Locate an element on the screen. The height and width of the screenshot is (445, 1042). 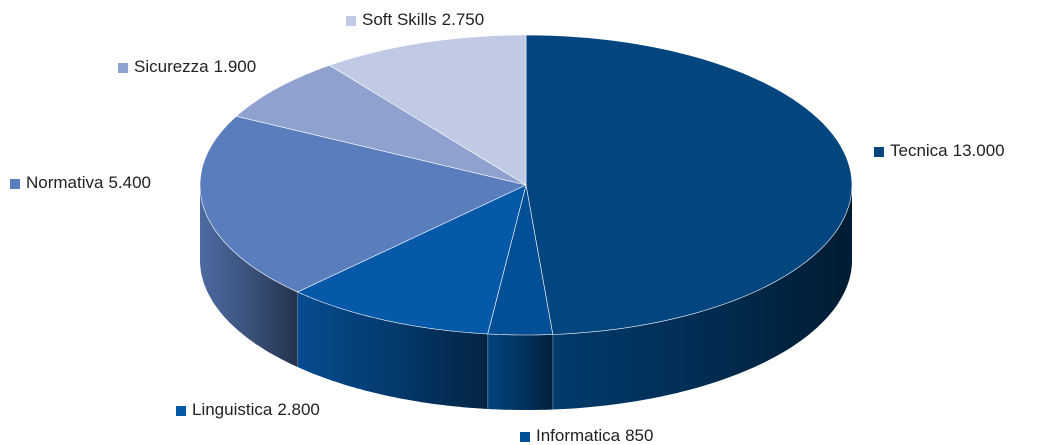
slice-label-name: Soft Skills is located at coordinates (399, 19).